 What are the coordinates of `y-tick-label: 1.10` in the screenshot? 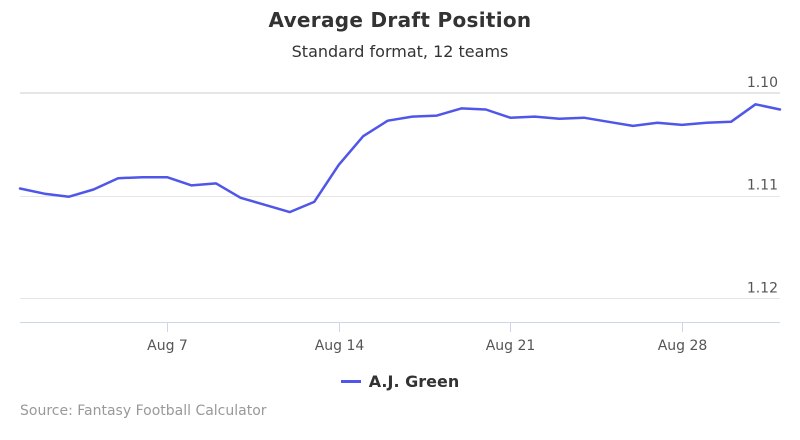 It's located at (762, 83).